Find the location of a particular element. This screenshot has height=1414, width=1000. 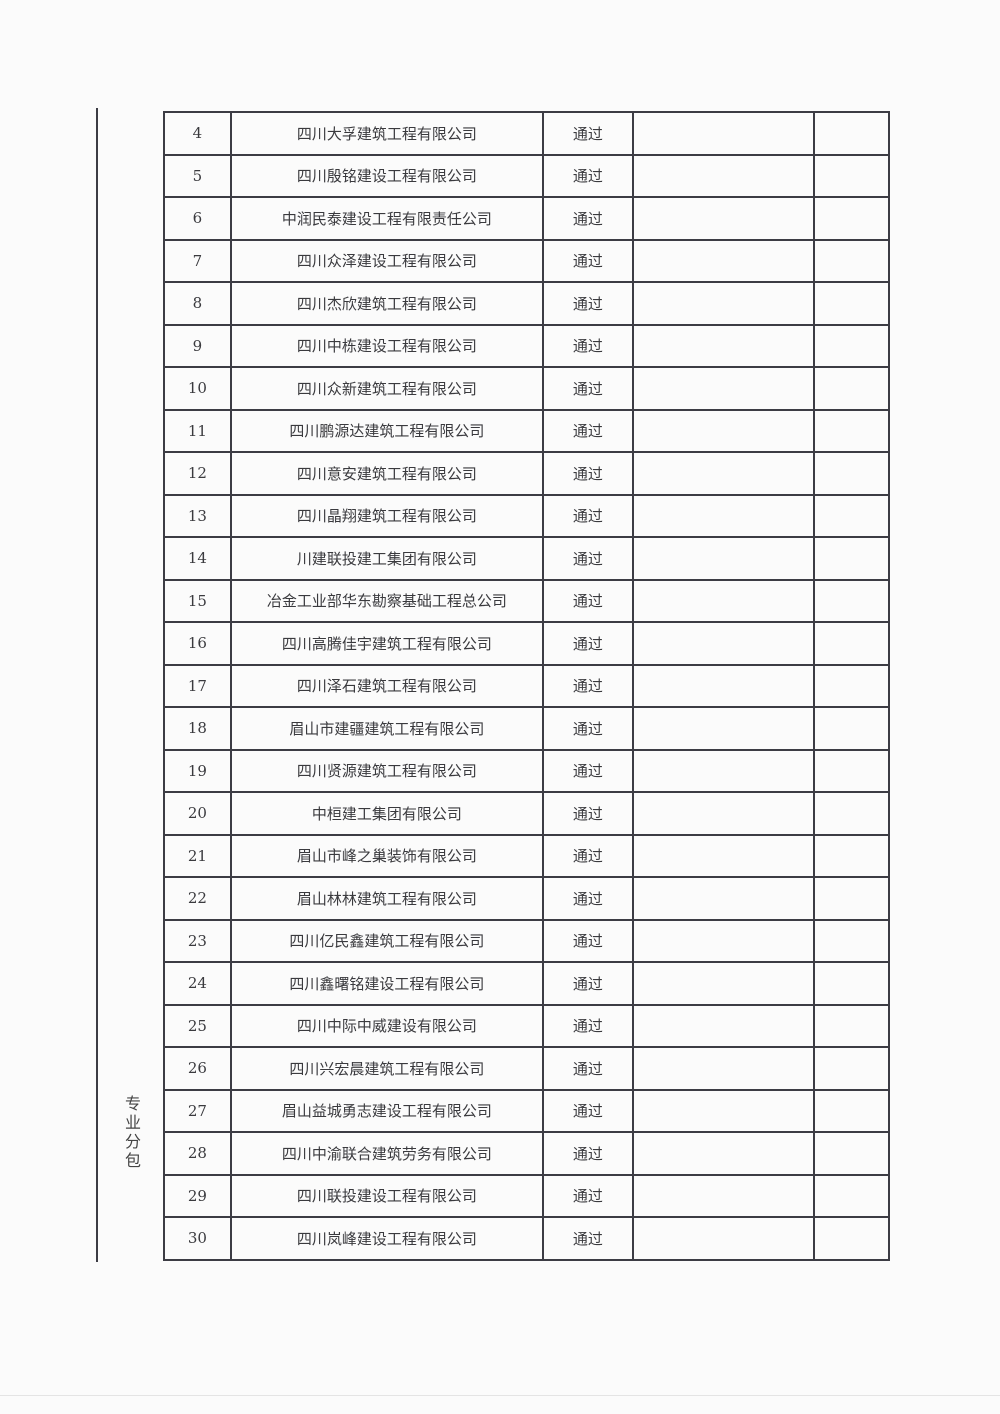

table-row: 28 四川中渝联合建筑劳务有限公司 通过 is located at coordinates (526, 1153).